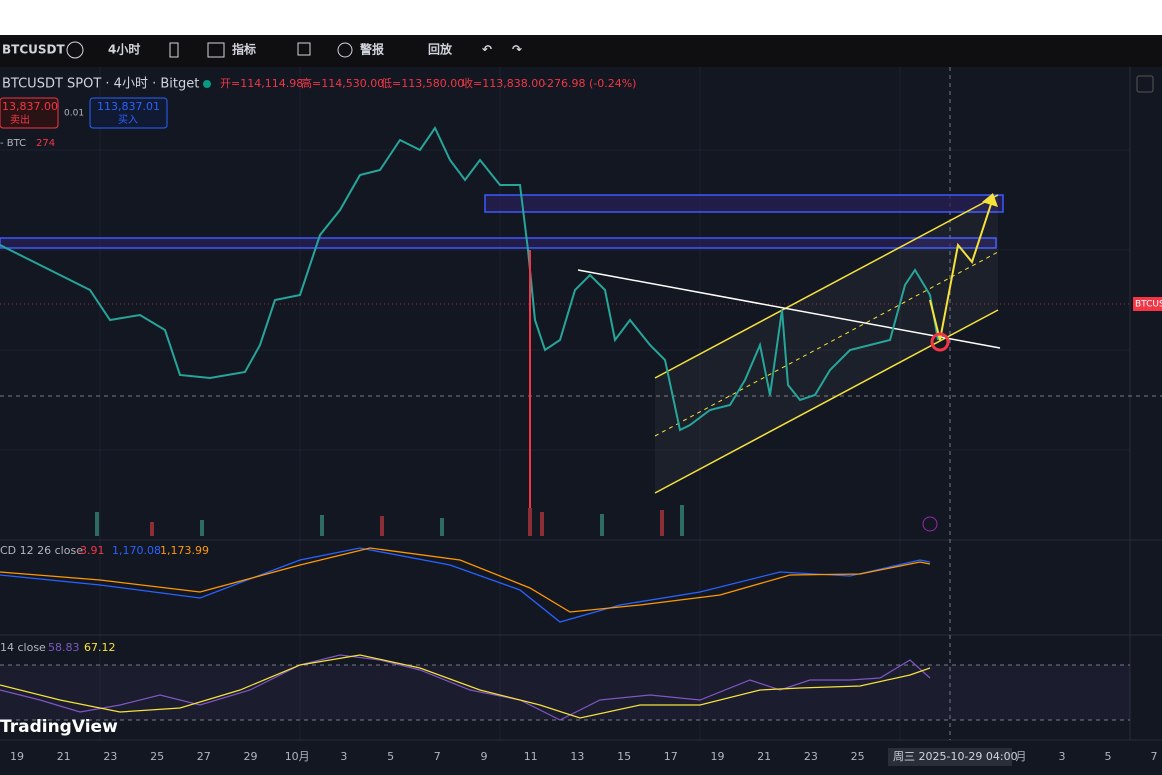 The image size is (1162, 775). I want to click on macd-value: -3.91, so click(90, 550).